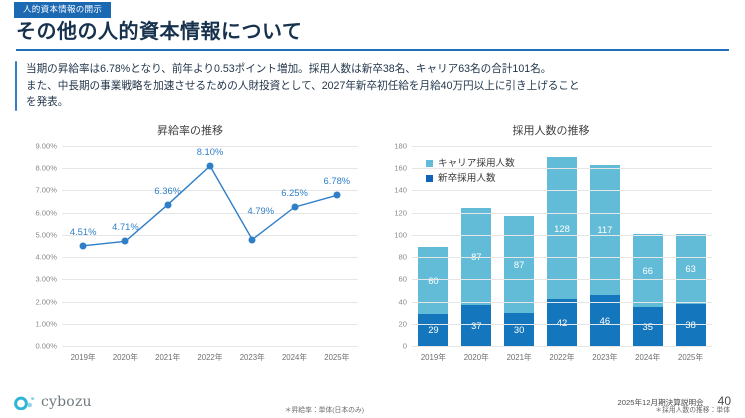  Describe the element at coordinates (519, 357) in the screenshot. I see `x-axis-tick-label: 2021年` at that location.